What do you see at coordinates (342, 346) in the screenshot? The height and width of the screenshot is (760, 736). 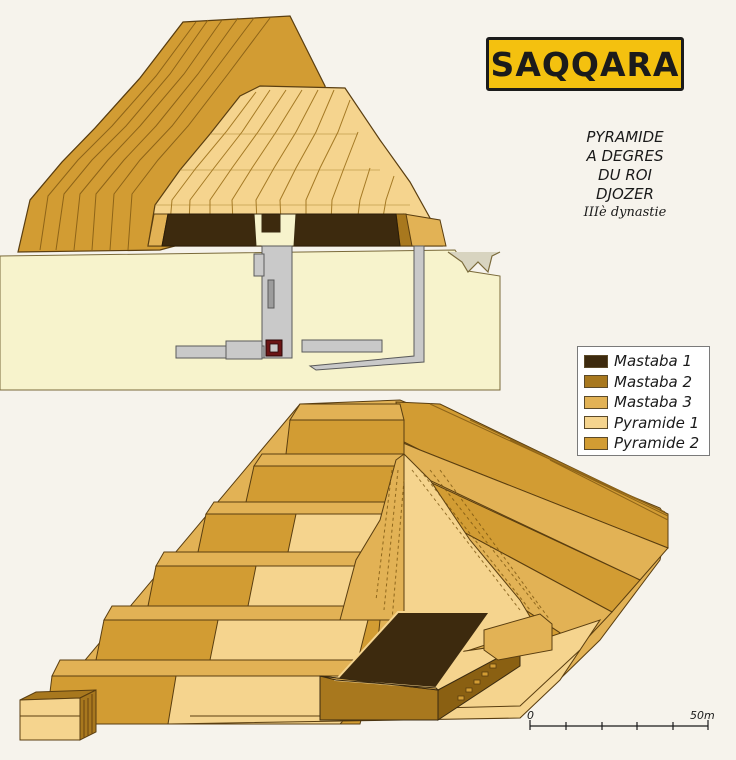 I see `east-gallery` at bounding box center [342, 346].